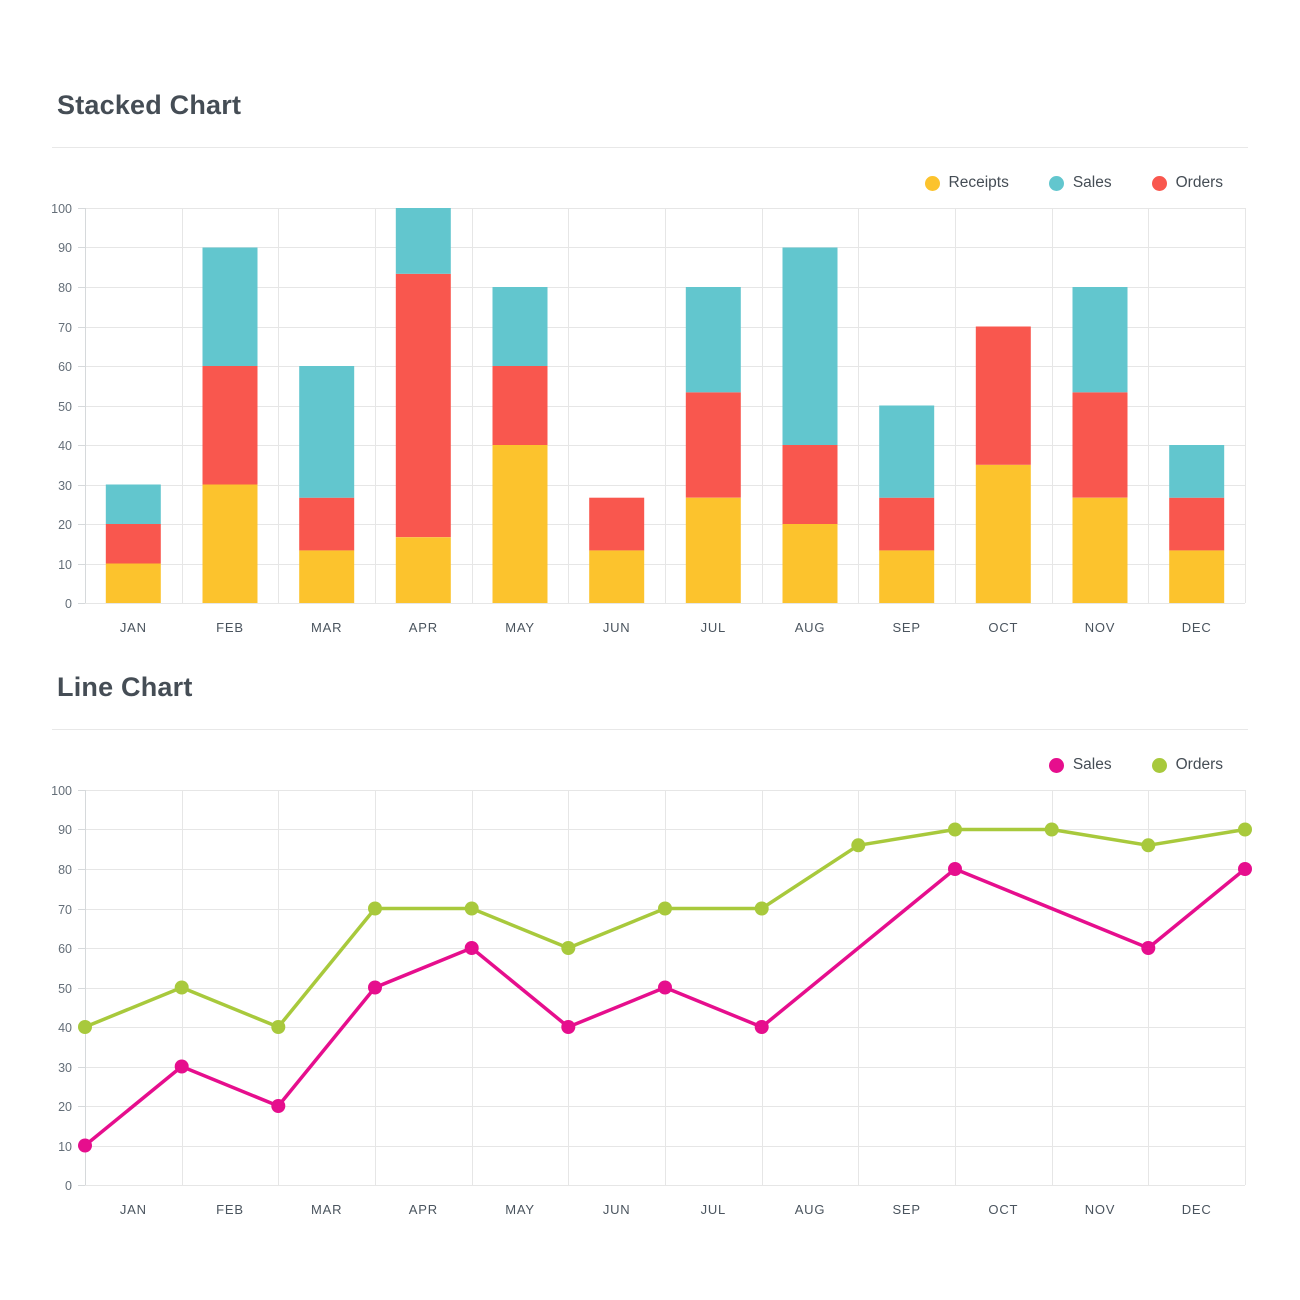 The image size is (1300, 1300). Describe the element at coordinates (65, 407) in the screenshot. I see `y-axis-label: 50` at that location.